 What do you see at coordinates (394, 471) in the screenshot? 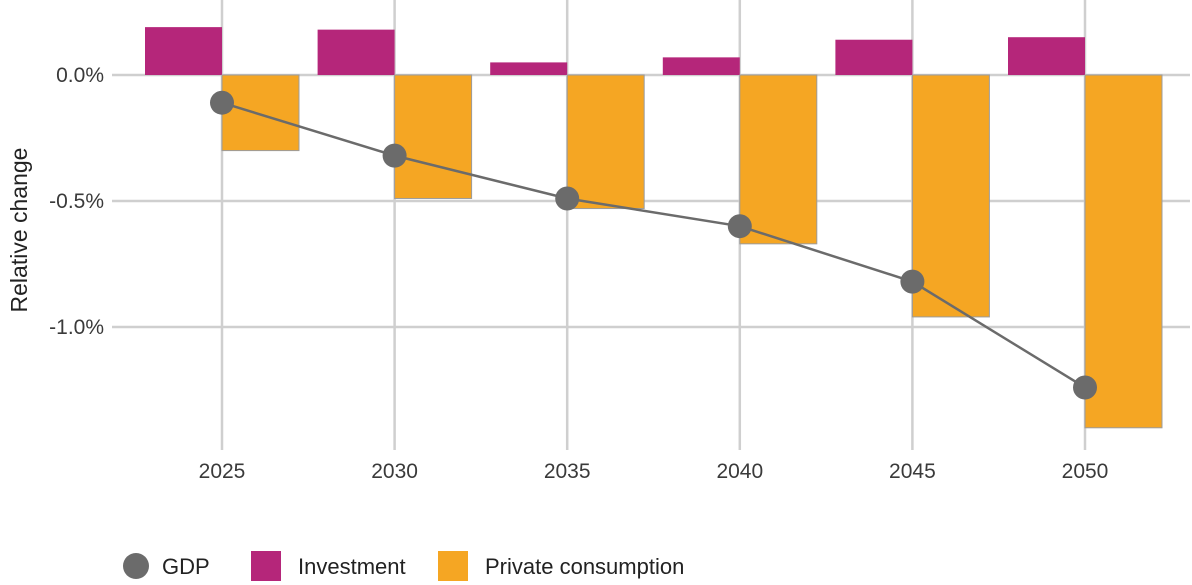
I see `x-tick-label: 2030` at bounding box center [394, 471].